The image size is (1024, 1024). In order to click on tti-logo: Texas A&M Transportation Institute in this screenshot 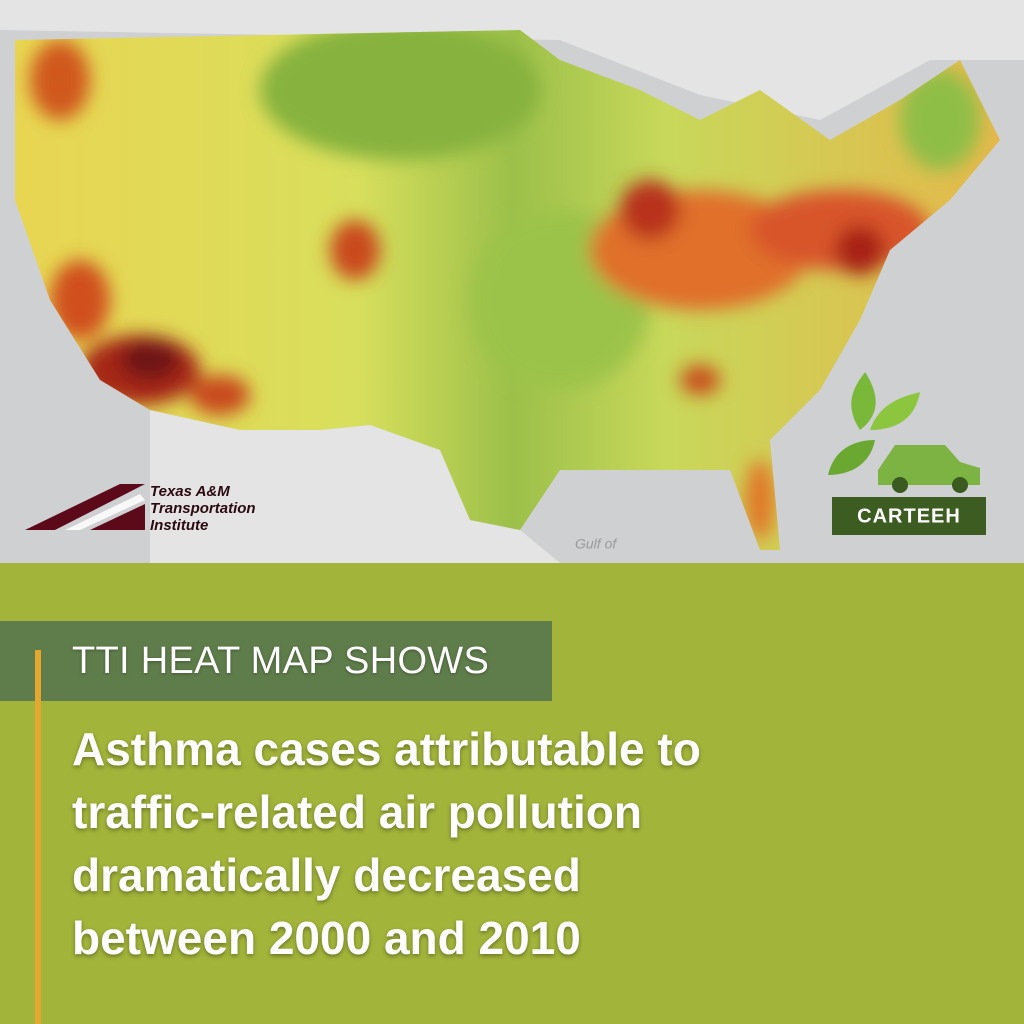, I will do `click(140, 508)`.